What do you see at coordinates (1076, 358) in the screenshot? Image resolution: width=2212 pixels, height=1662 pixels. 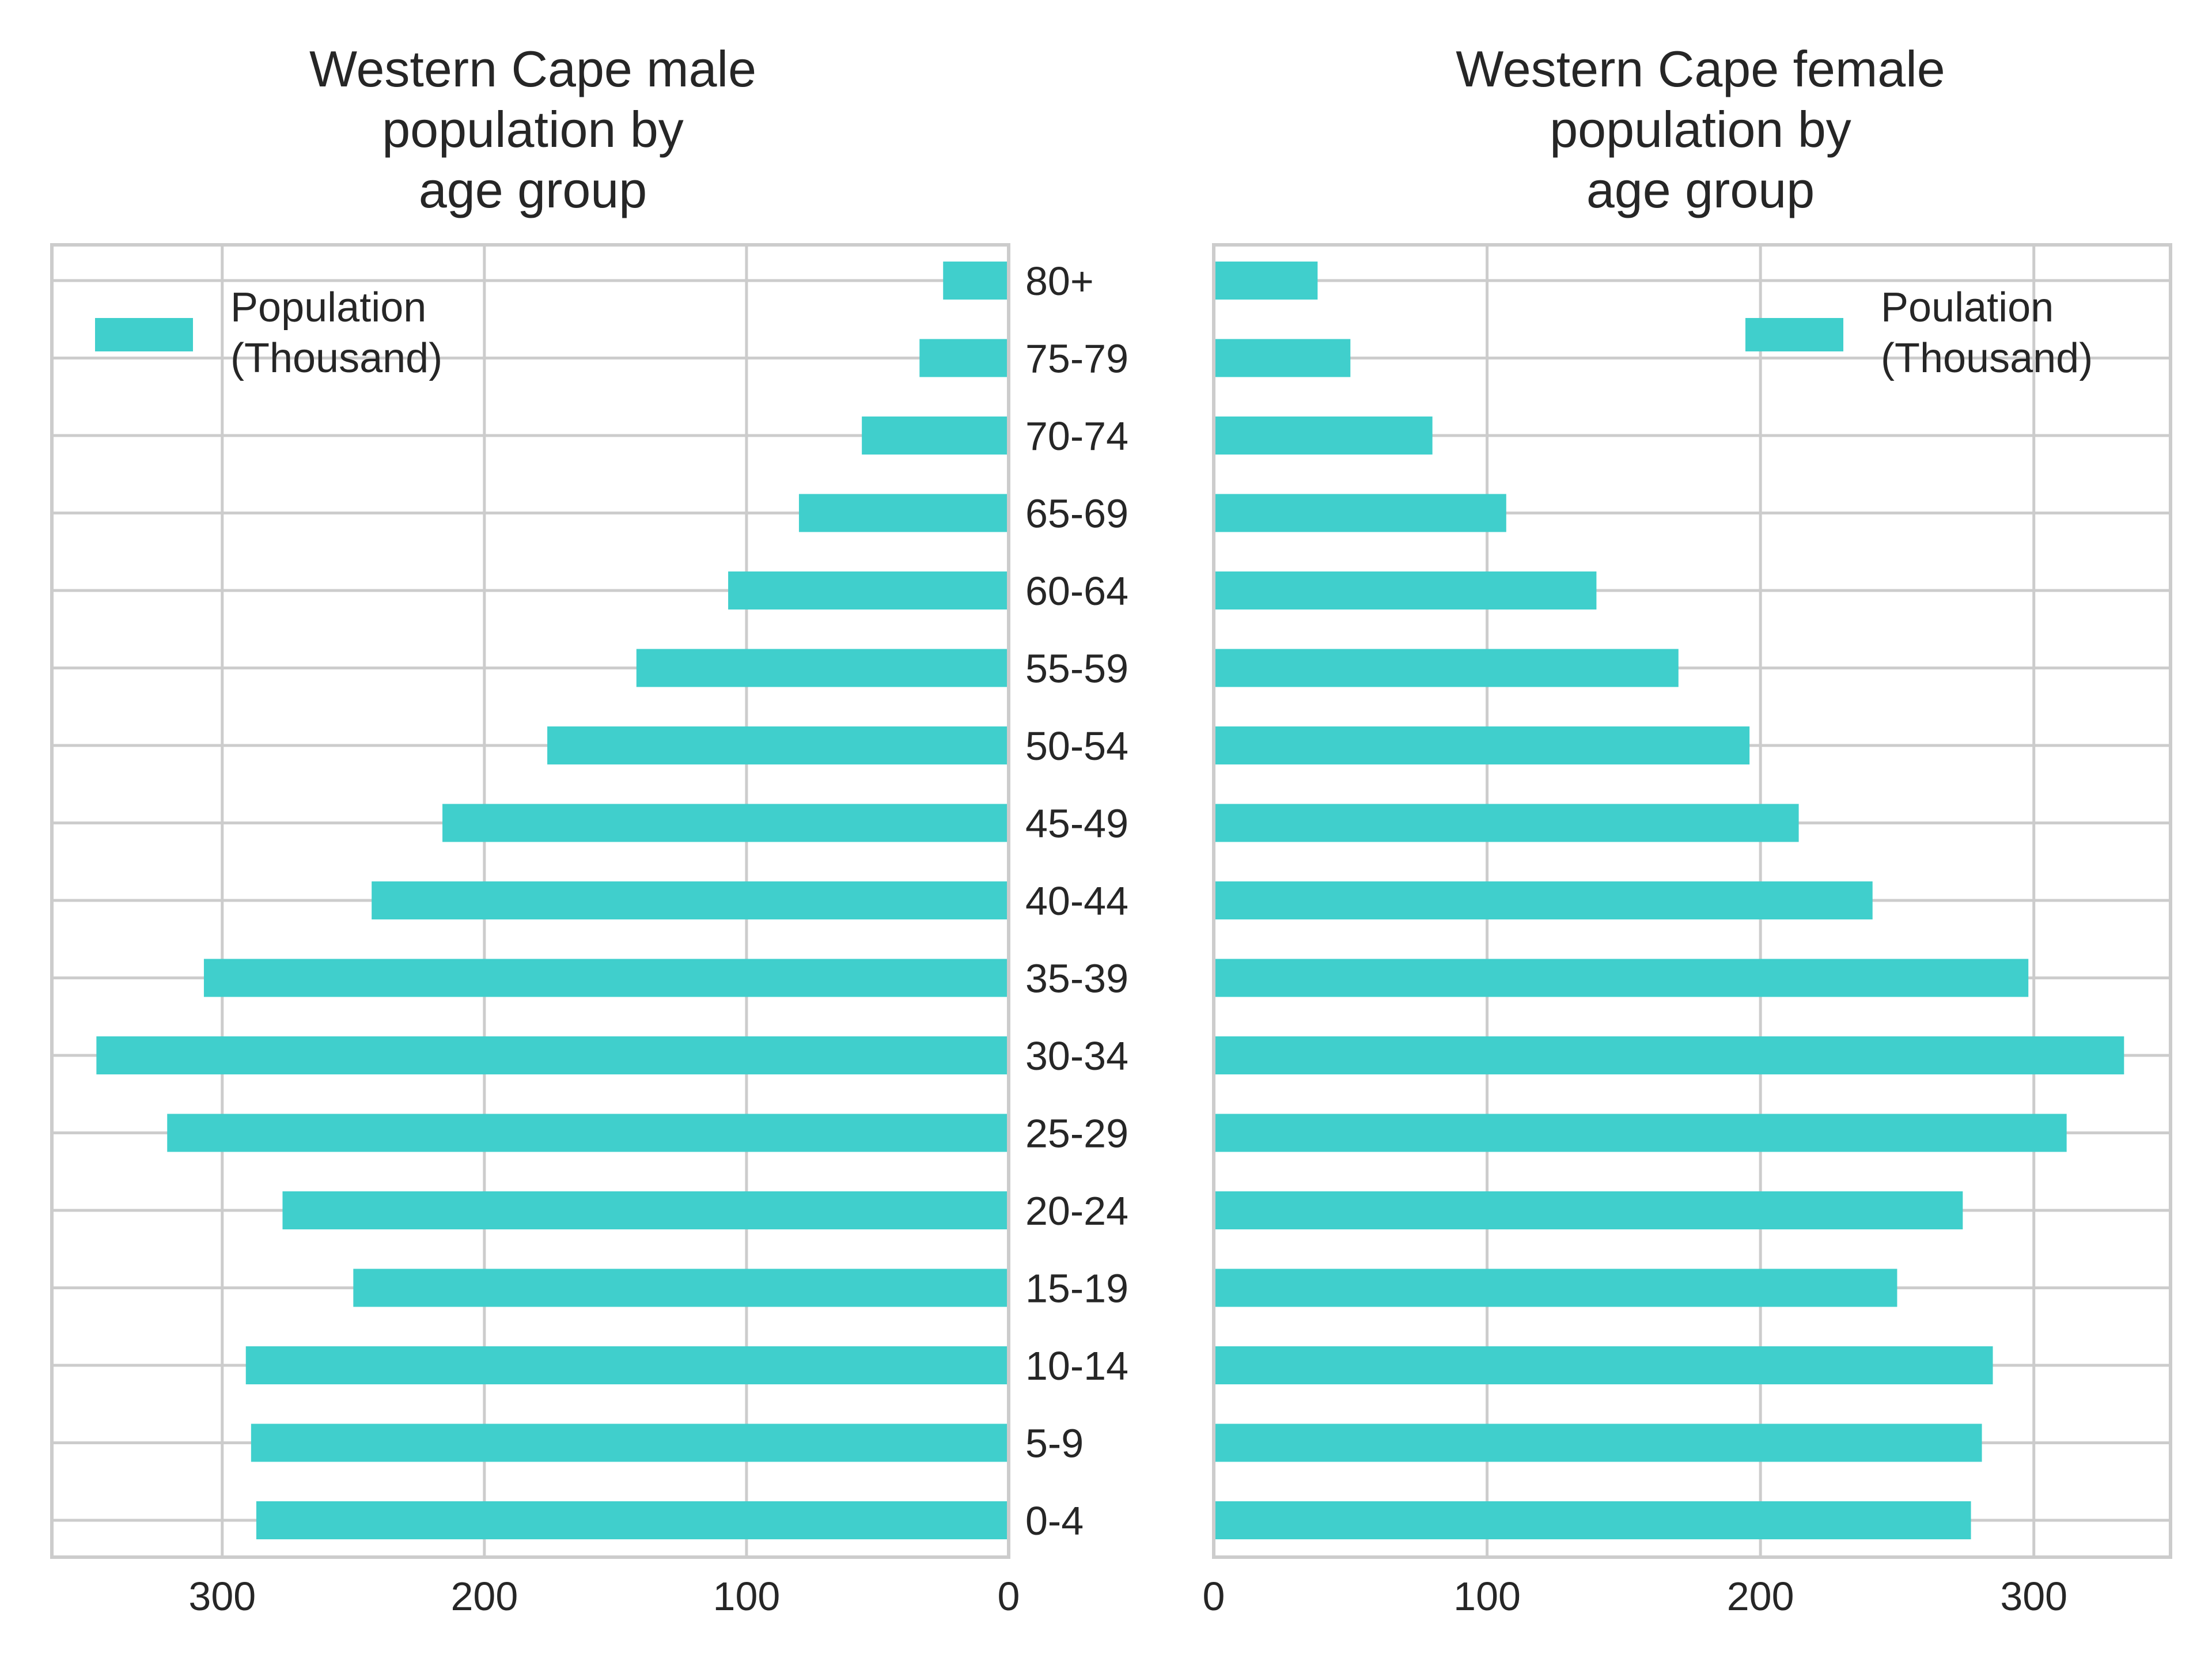 I see `category-label: 75-79` at bounding box center [1076, 358].